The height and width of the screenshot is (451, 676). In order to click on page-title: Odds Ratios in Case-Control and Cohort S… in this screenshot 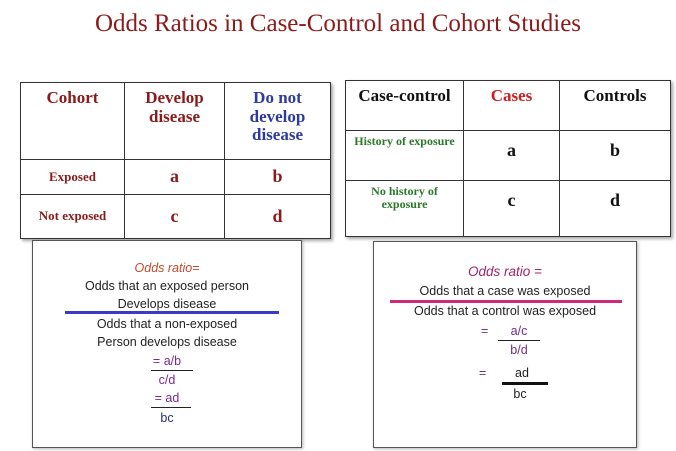, I will do `click(338, 23)`.